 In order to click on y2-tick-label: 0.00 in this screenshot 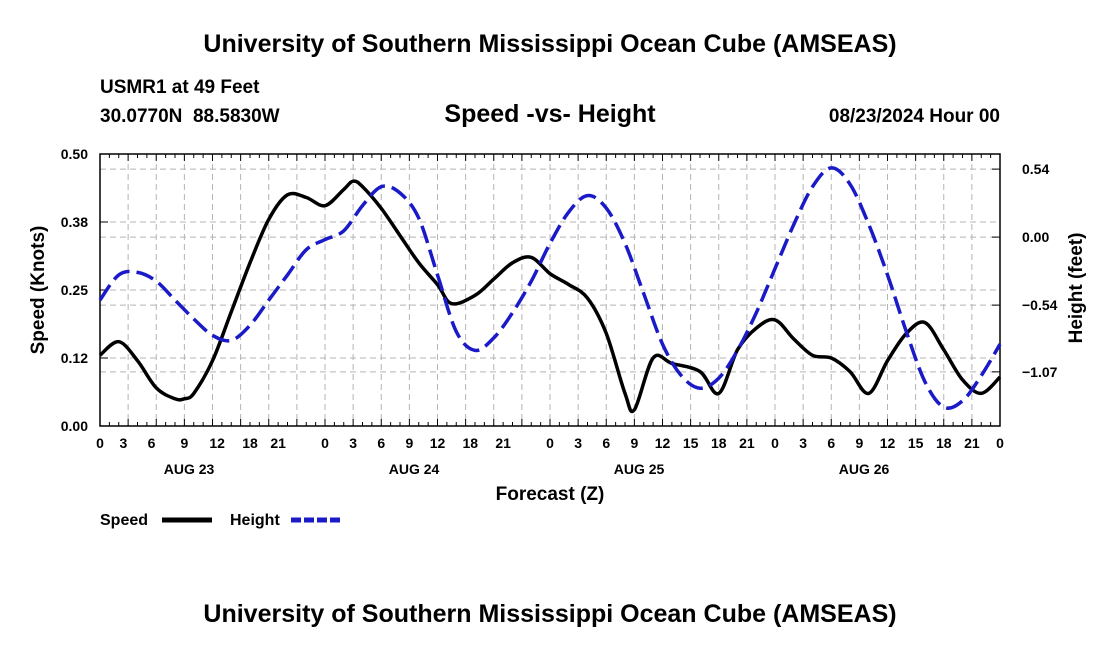, I will do `click(1035, 237)`.